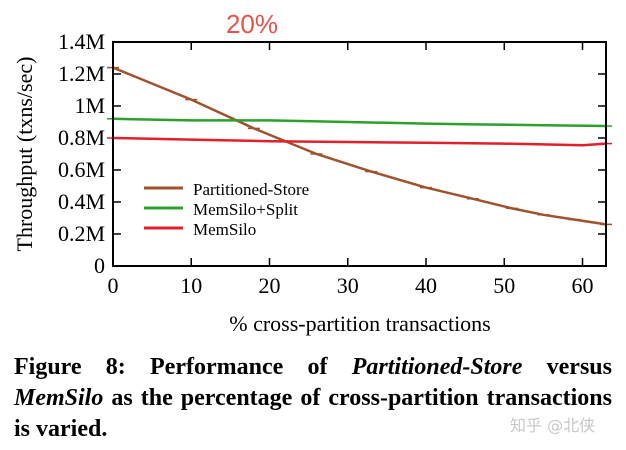 This screenshot has height=450, width=626. Describe the element at coordinates (70, 367) in the screenshot. I see `caption-label: Figure 8:` at that location.